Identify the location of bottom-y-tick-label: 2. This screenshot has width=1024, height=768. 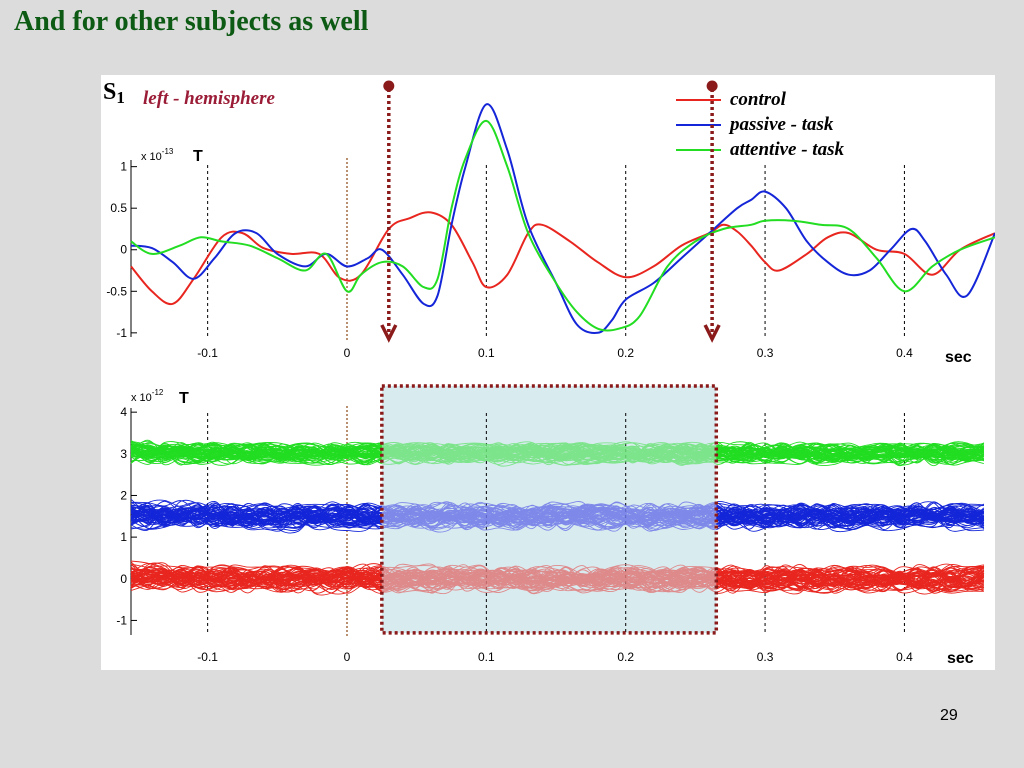
(123, 495).